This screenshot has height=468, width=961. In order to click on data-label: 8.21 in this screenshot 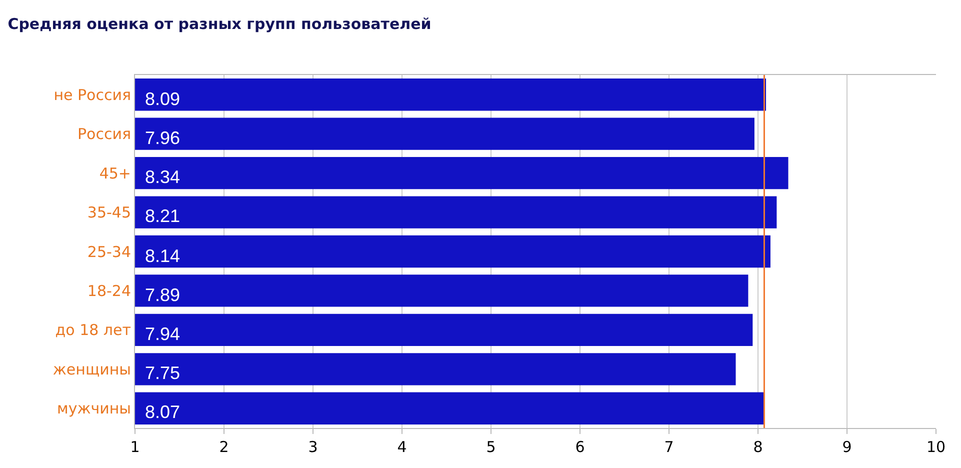, I will do `click(162, 216)`.